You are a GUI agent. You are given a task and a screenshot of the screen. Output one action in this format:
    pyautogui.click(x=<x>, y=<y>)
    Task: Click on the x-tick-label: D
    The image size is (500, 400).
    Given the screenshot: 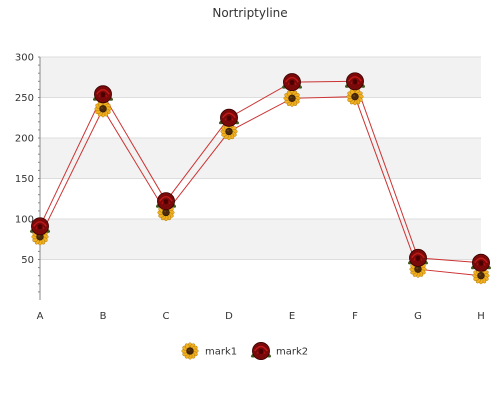 What is the action you would take?
    pyautogui.click(x=229, y=316)
    